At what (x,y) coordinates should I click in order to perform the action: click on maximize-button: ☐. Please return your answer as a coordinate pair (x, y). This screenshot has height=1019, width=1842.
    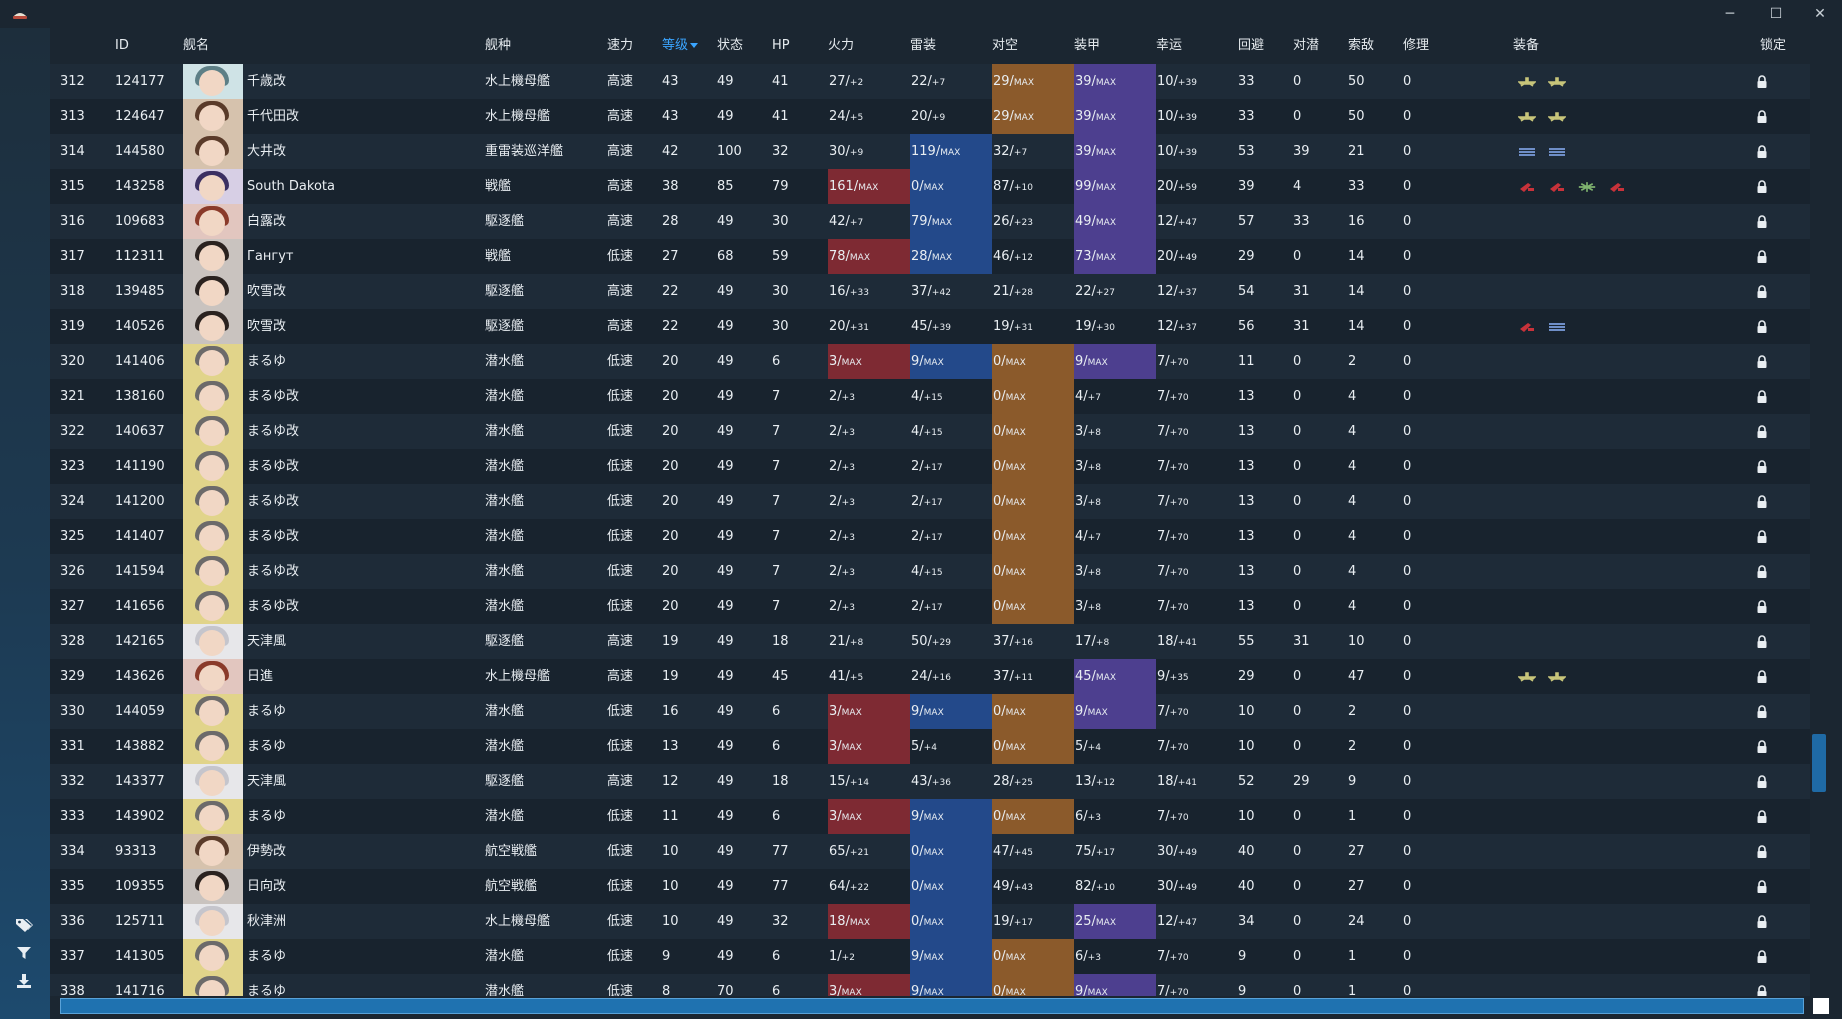
    Looking at the image, I should click on (1776, 14).